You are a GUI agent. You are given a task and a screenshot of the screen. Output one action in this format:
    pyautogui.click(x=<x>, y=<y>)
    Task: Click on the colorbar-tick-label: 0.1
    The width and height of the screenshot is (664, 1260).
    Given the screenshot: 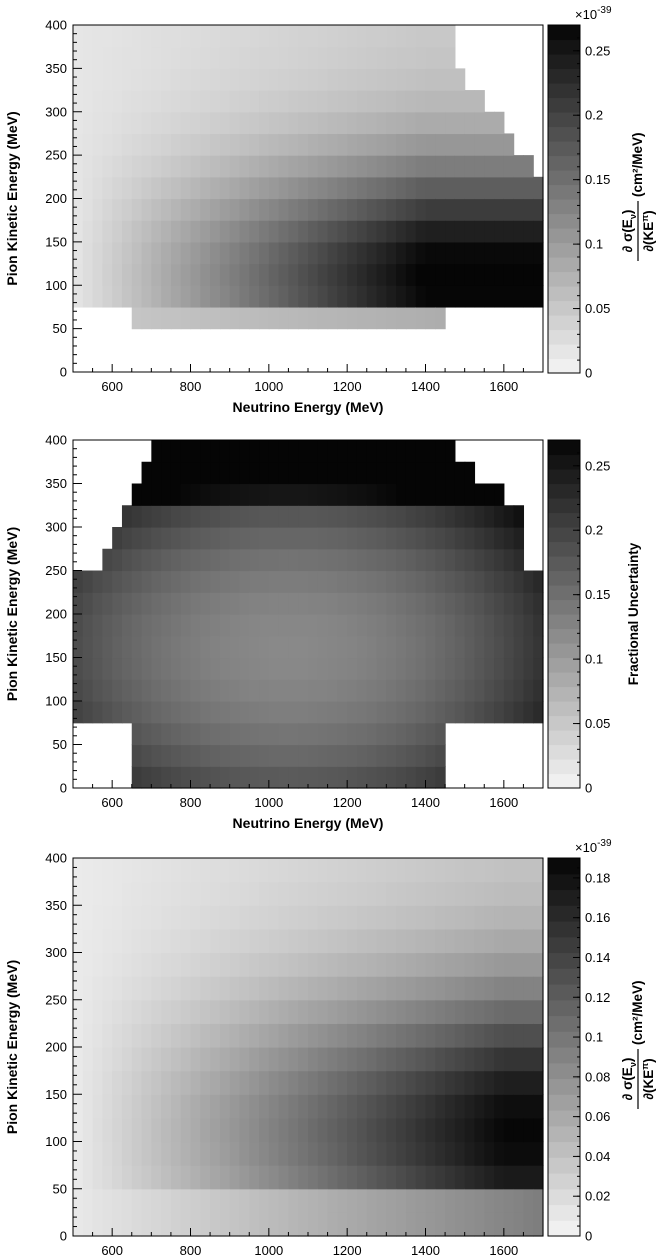 What is the action you would take?
    pyautogui.click(x=594, y=1037)
    